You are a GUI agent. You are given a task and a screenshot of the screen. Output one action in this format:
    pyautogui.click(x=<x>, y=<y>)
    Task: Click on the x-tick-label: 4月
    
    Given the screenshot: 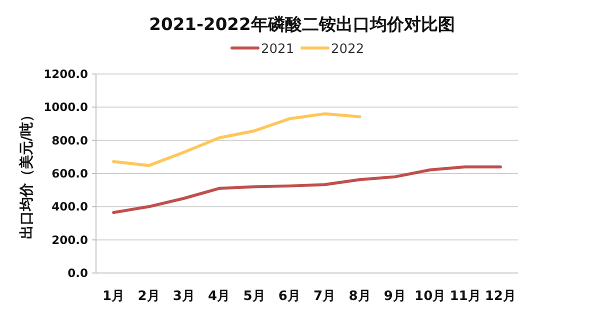 What is the action you would take?
    pyautogui.click(x=219, y=296)
    